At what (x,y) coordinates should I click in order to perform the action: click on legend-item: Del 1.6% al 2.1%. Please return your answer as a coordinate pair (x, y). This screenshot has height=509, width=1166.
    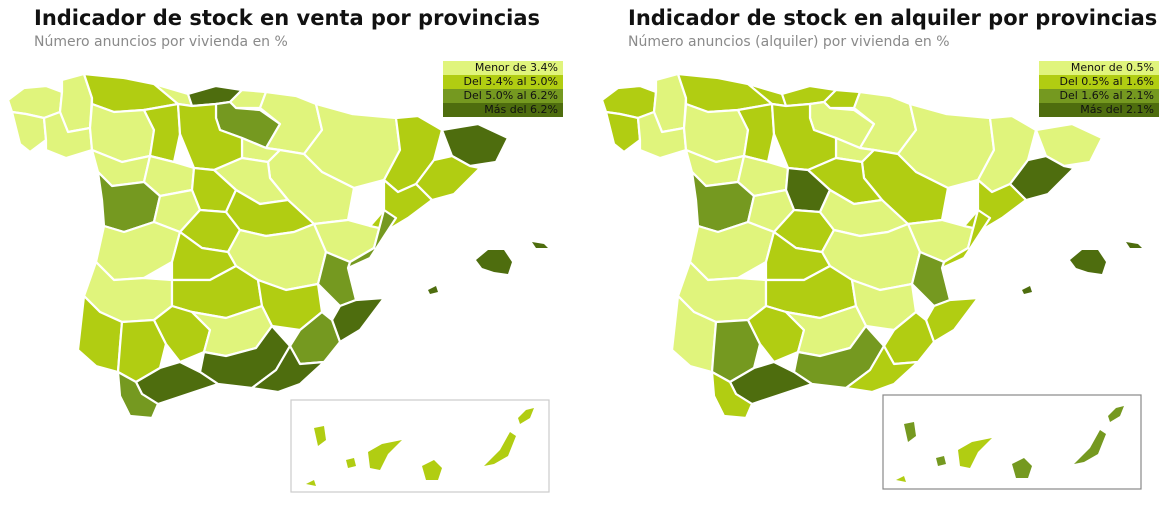
    Looking at the image, I should click on (1099, 96).